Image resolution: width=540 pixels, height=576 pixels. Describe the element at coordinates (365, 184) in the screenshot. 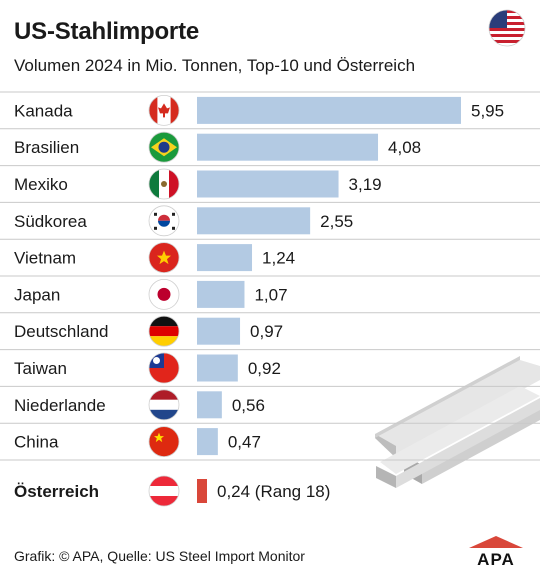

I see `value-label: 3,19` at that location.